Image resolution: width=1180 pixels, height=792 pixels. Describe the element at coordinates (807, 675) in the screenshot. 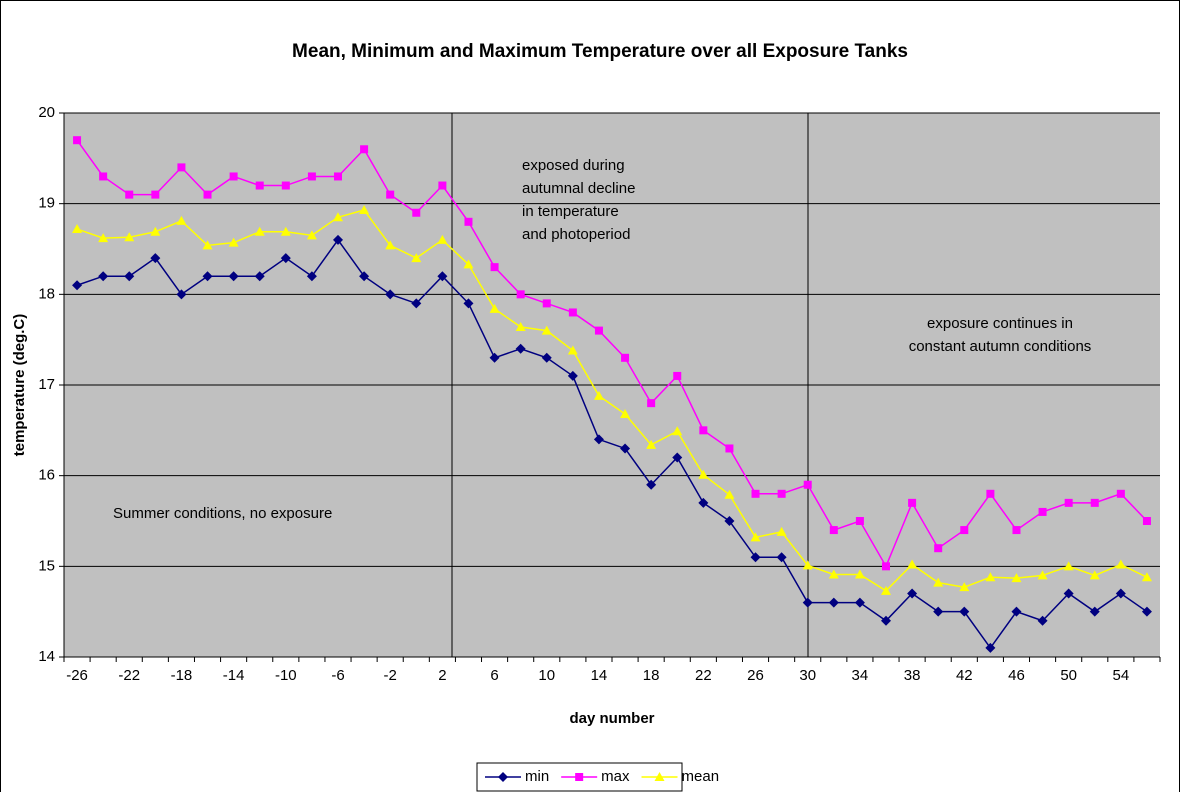

I see `x-tick-label: 30` at that location.